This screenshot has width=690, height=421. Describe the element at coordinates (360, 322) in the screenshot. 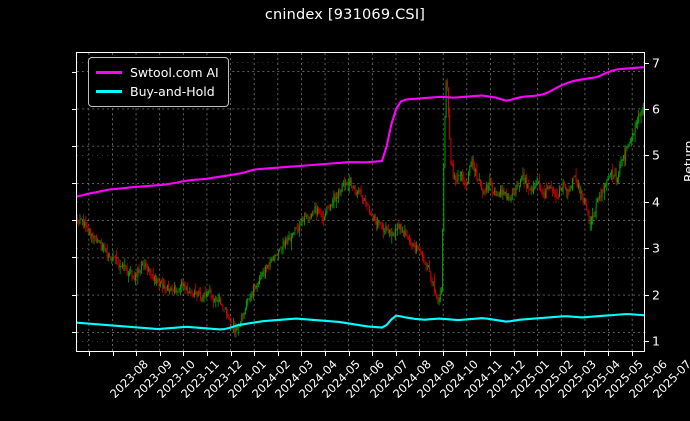

I see `series-line-buy-and-hold` at that location.